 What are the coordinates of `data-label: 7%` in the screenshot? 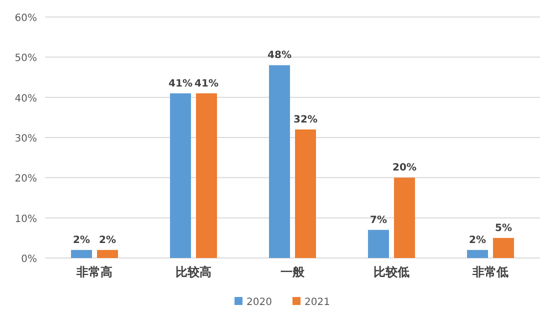 It's located at (378, 220).